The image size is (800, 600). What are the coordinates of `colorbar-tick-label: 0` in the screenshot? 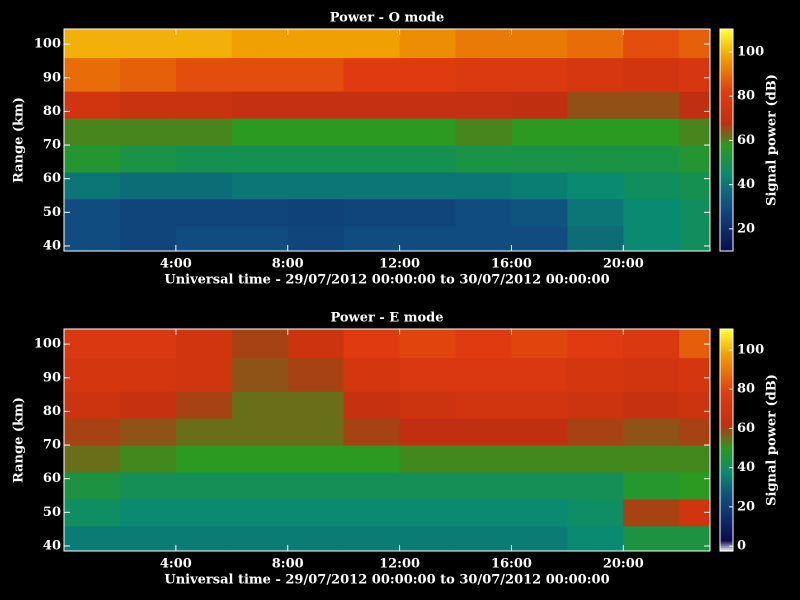 It's located at (741, 546).